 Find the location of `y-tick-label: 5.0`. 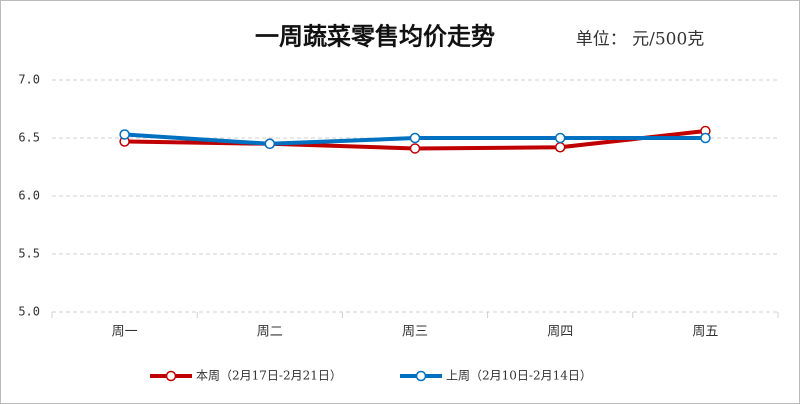

y-tick-label: 5.0 is located at coordinates (29, 312).